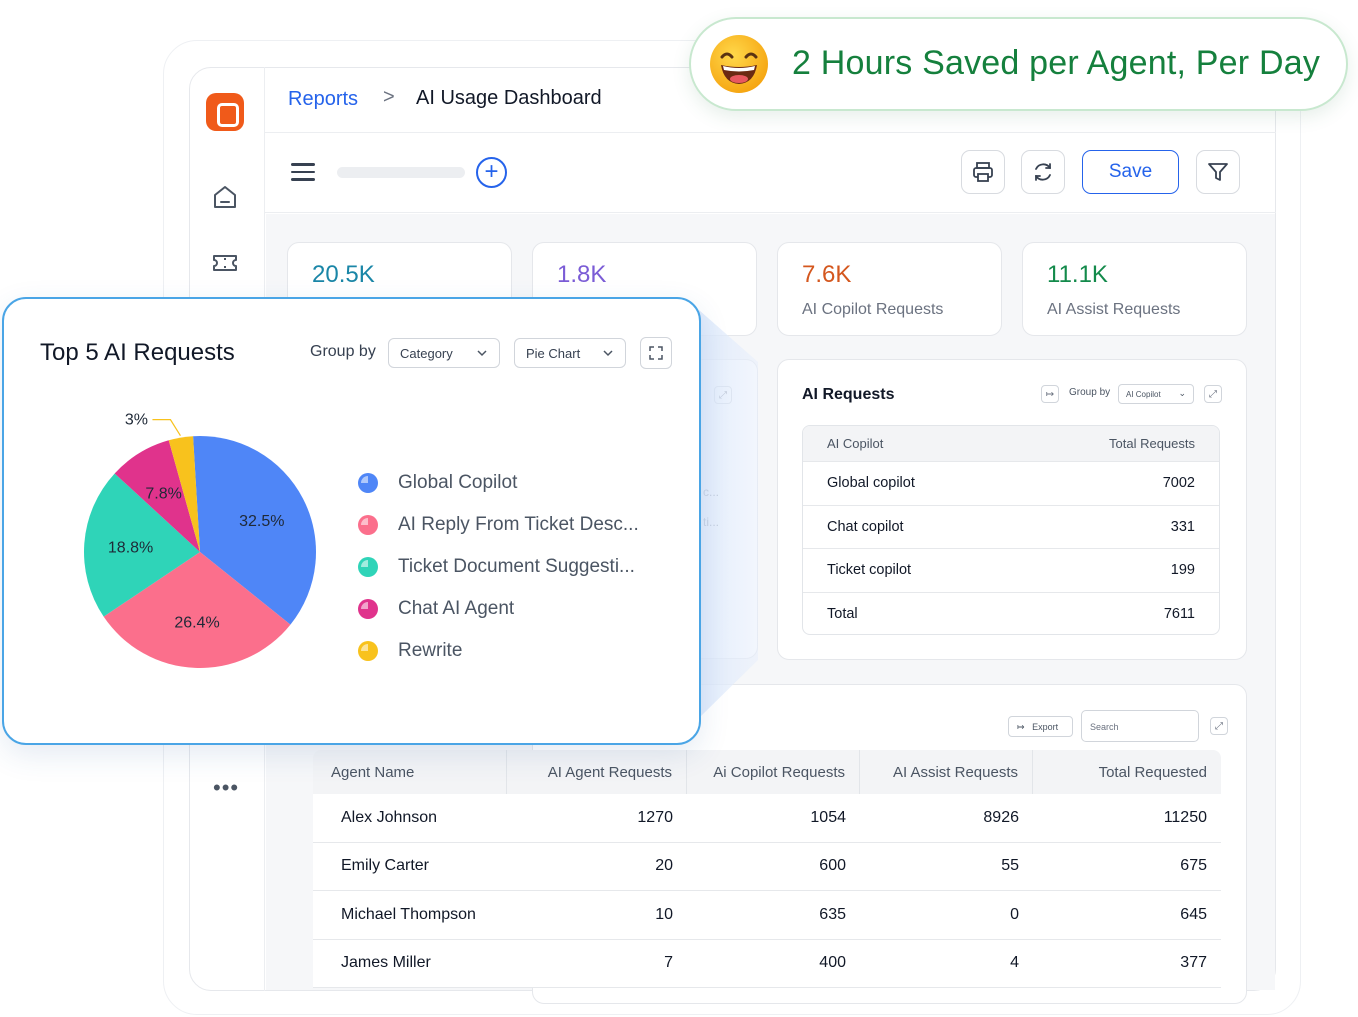 Image resolution: width=1358 pixels, height=1017 pixels. I want to click on filter-button, so click(1218, 172).